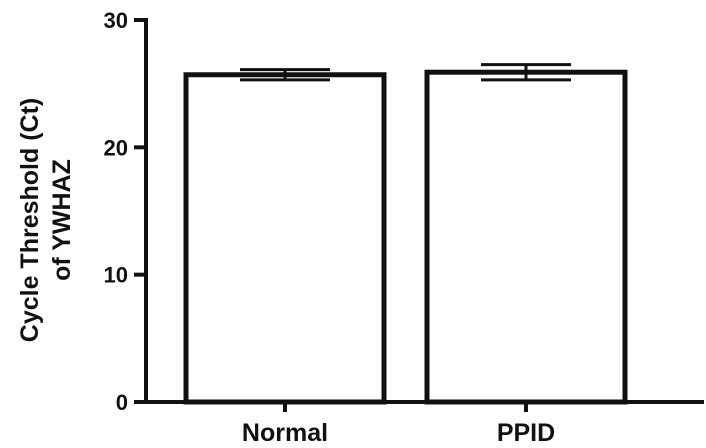 This screenshot has width=706, height=448. I want to click on y-axis-title: Cycle Threshold (Ct) of YWHAZ, so click(46, 220).